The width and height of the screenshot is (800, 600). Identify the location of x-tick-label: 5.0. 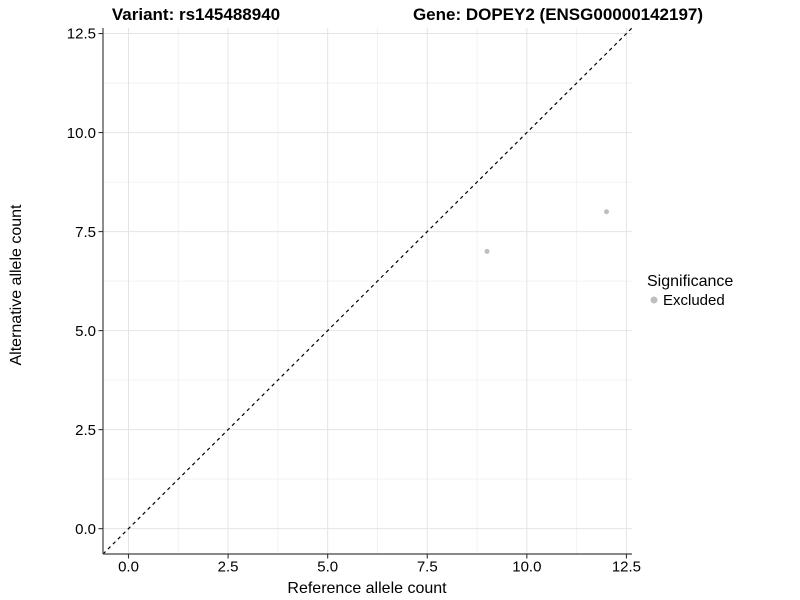
(327, 567).